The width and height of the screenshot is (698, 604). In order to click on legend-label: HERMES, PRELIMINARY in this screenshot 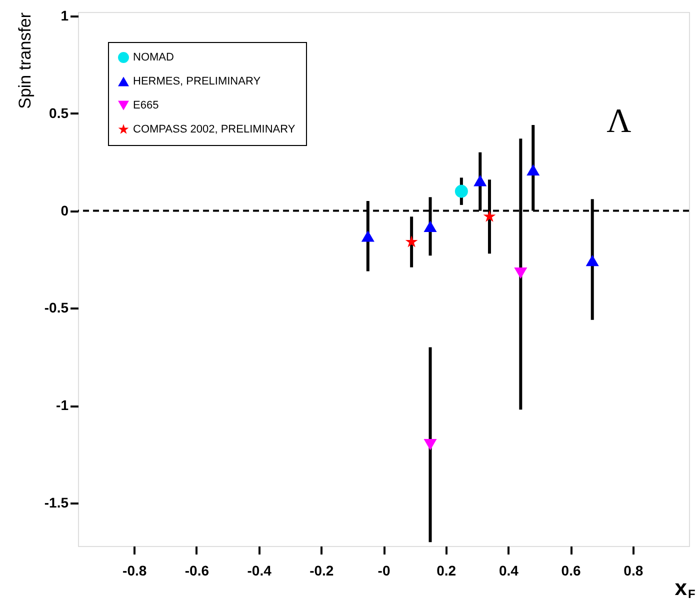, I will do `click(197, 82)`.